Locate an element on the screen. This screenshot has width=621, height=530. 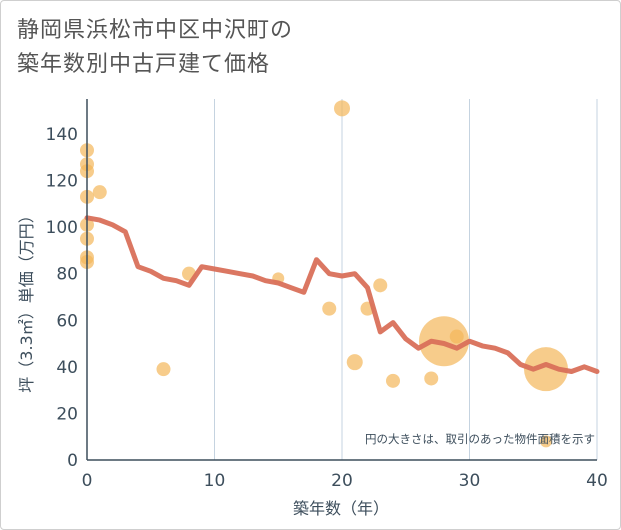
y-tick-label: 60 is located at coordinates (67, 321).